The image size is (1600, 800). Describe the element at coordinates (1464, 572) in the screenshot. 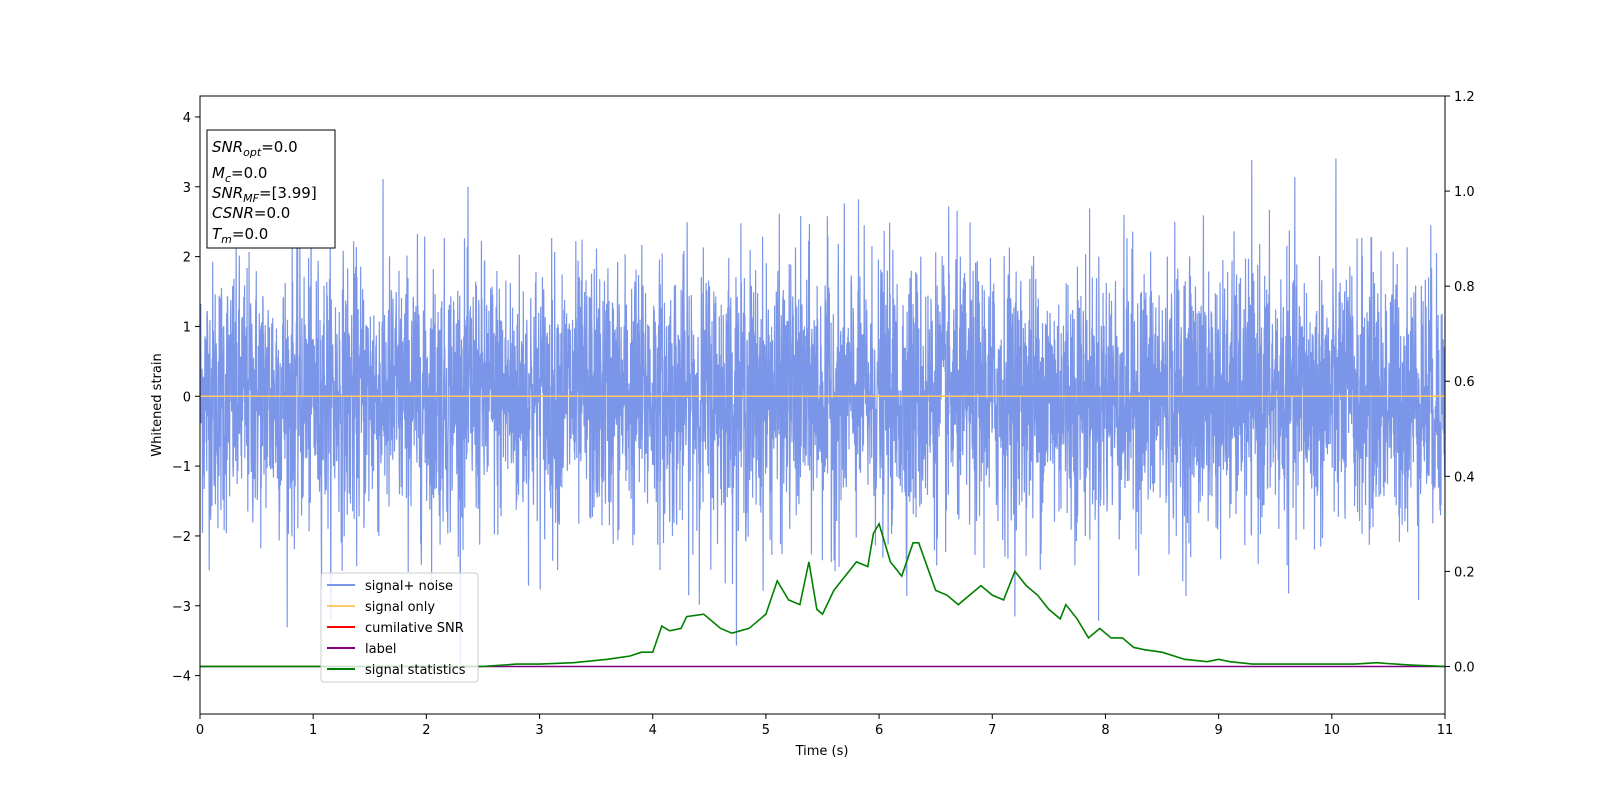

I see `y-right-tick-label: 0.2` at that location.